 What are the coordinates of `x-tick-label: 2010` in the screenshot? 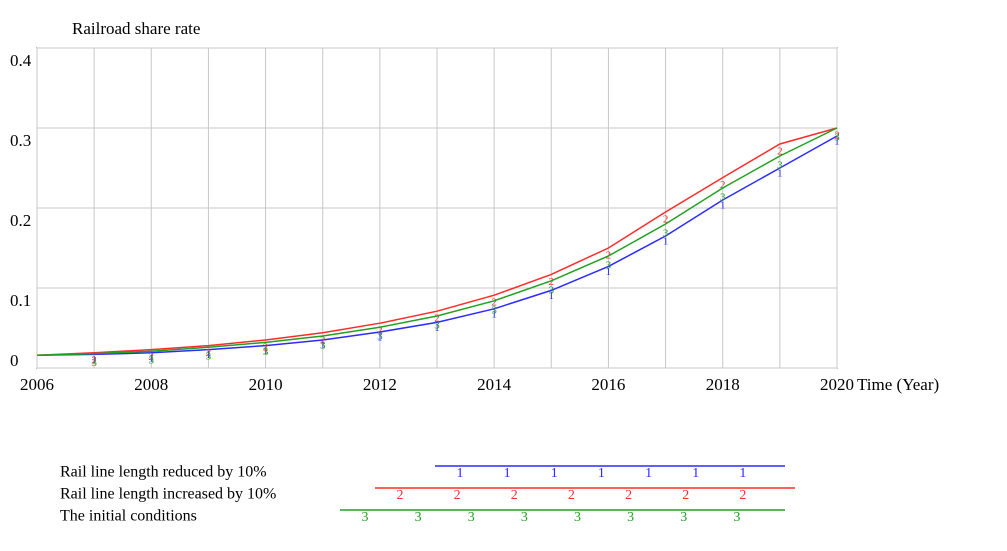 It's located at (266, 384).